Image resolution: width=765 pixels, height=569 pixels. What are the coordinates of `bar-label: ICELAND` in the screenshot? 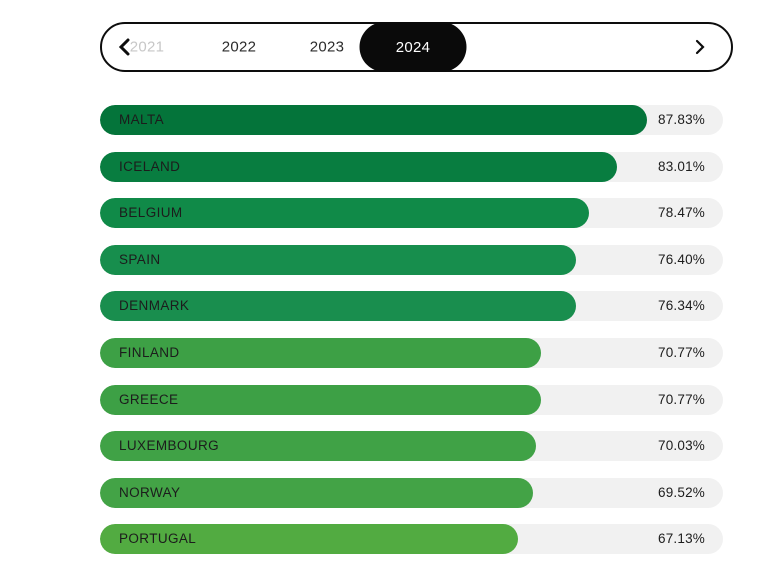 It's located at (150, 166).